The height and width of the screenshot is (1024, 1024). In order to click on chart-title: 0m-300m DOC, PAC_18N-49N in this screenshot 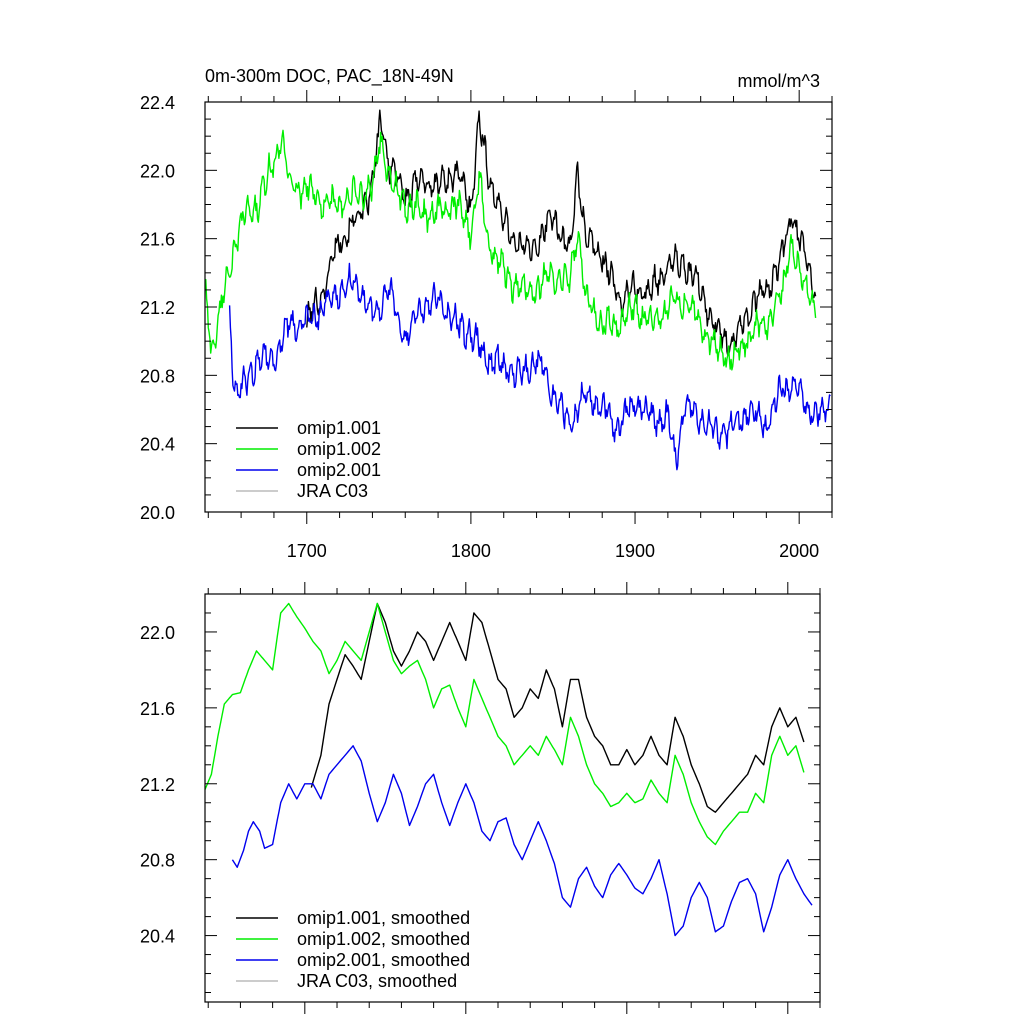, I will do `click(329, 76)`.